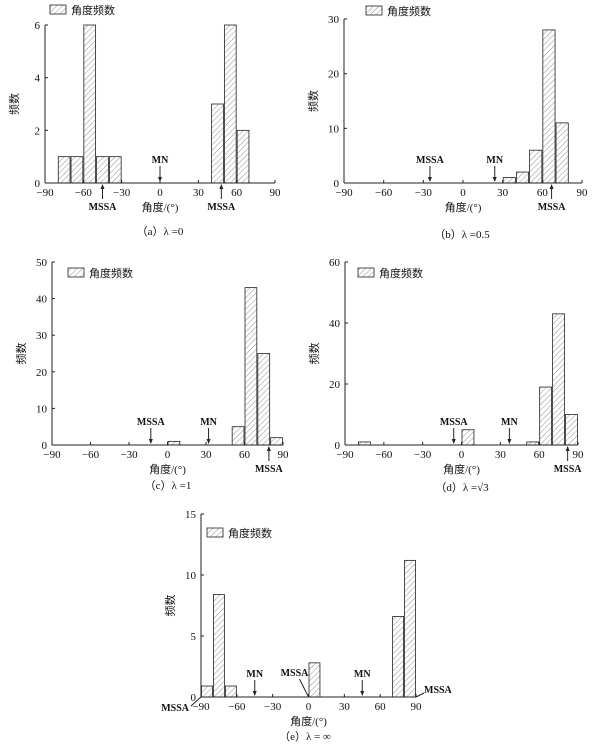 The image size is (612, 754). I want to click on panel-caption: （e）λ = ∞, so click(305, 736).